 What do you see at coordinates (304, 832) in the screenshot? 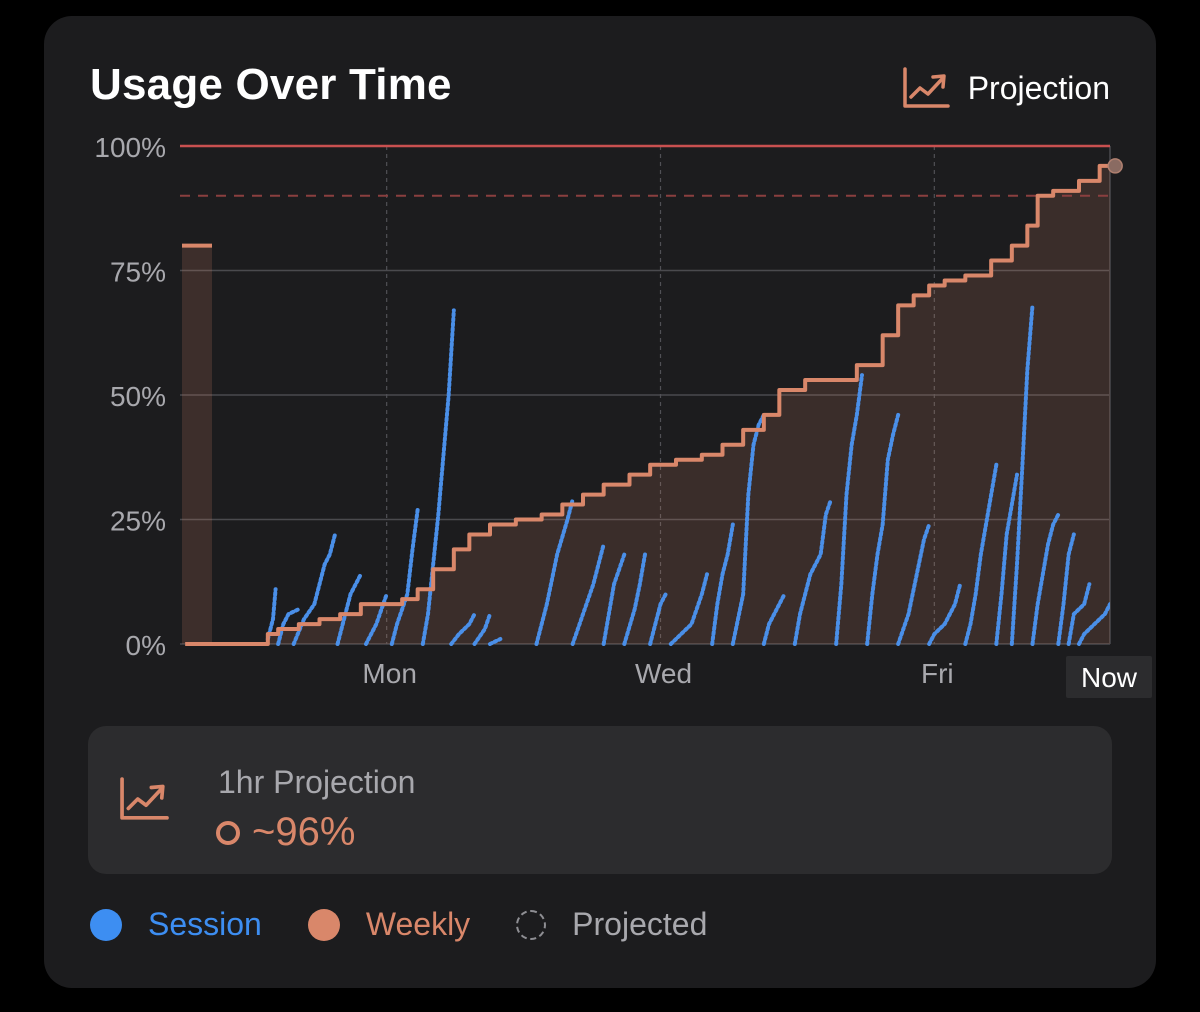
I see `projection-value: ~96%` at bounding box center [304, 832].